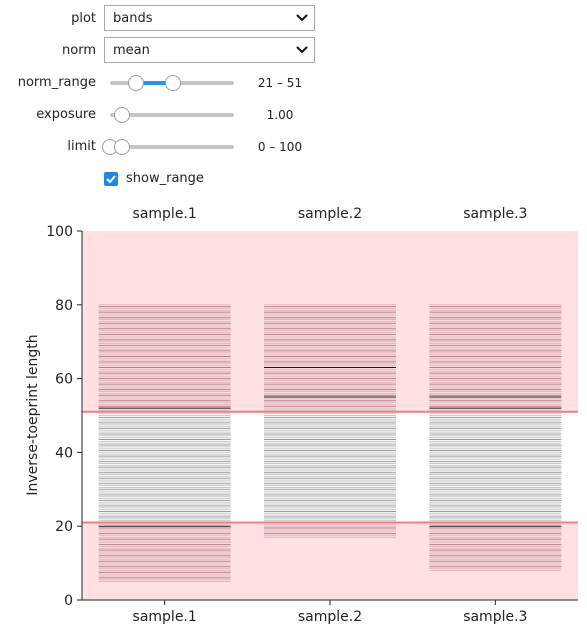  Describe the element at coordinates (64, 306) in the screenshot. I see `y-tick-label: 80` at that location.